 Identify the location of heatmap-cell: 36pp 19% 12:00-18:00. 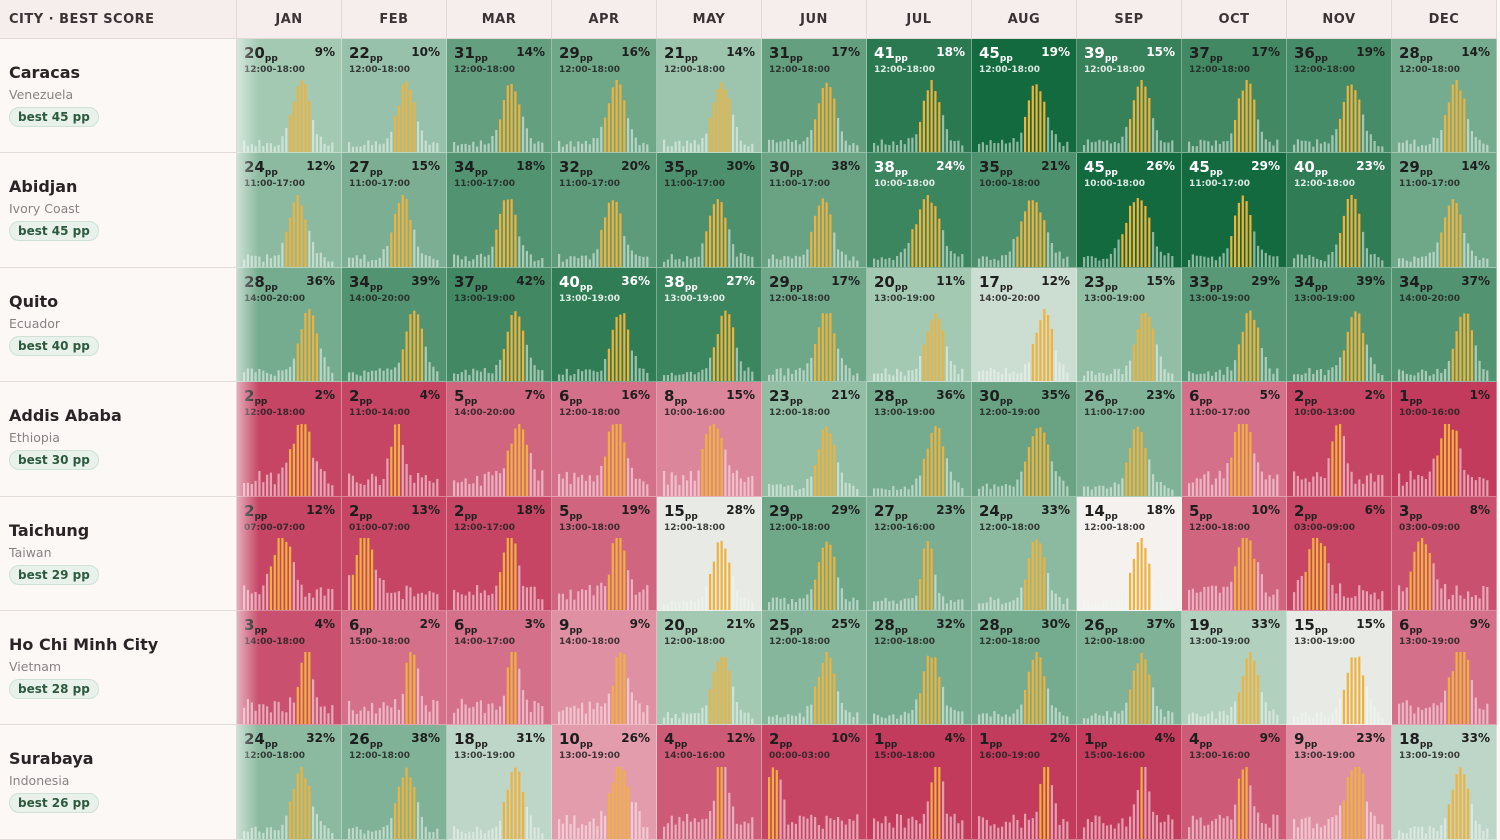
(1339, 96).